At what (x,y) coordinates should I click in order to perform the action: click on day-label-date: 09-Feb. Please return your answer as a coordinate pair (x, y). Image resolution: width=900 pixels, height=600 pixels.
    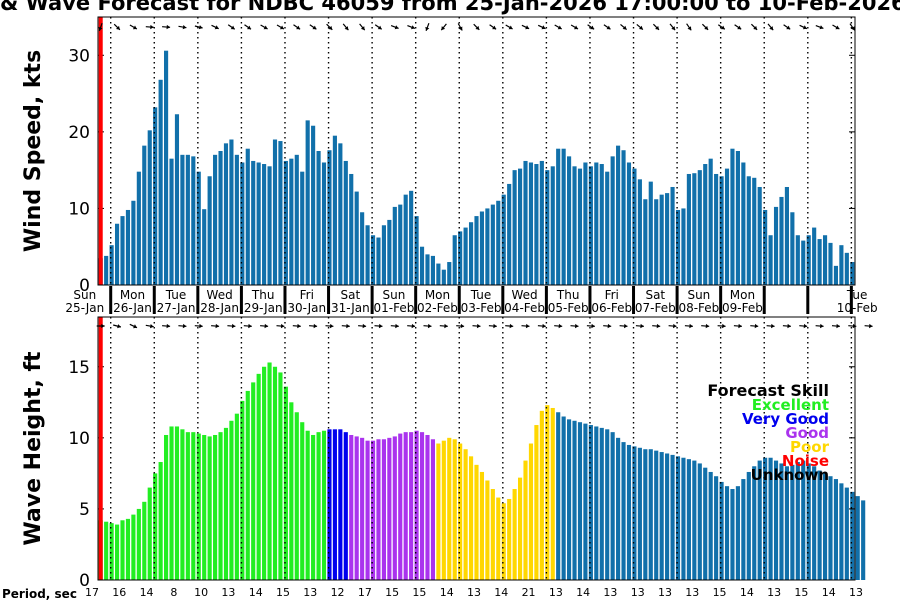
    Looking at the image, I should click on (742, 308).